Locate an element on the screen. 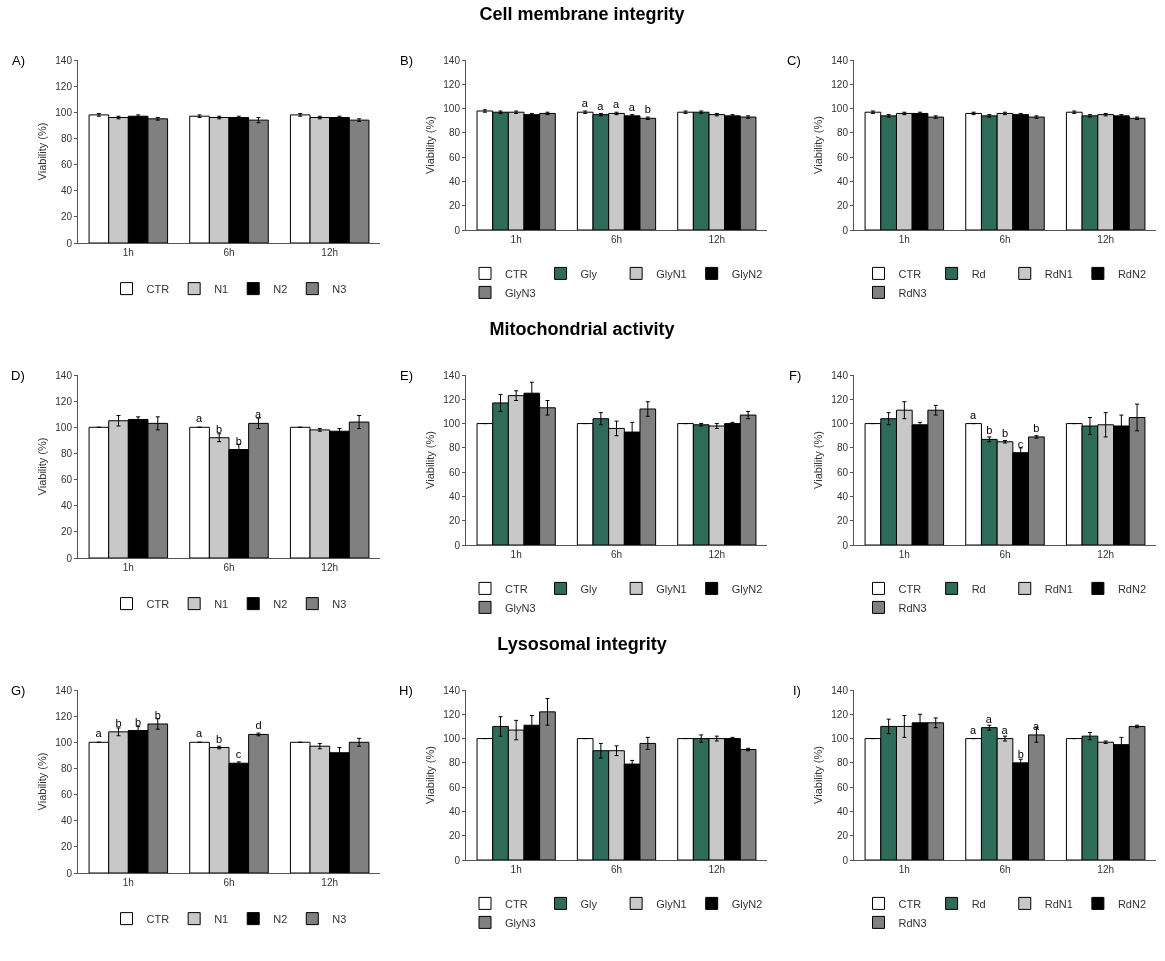 The width and height of the screenshot is (1165, 961). text: G) is located at coordinates (18, 690).